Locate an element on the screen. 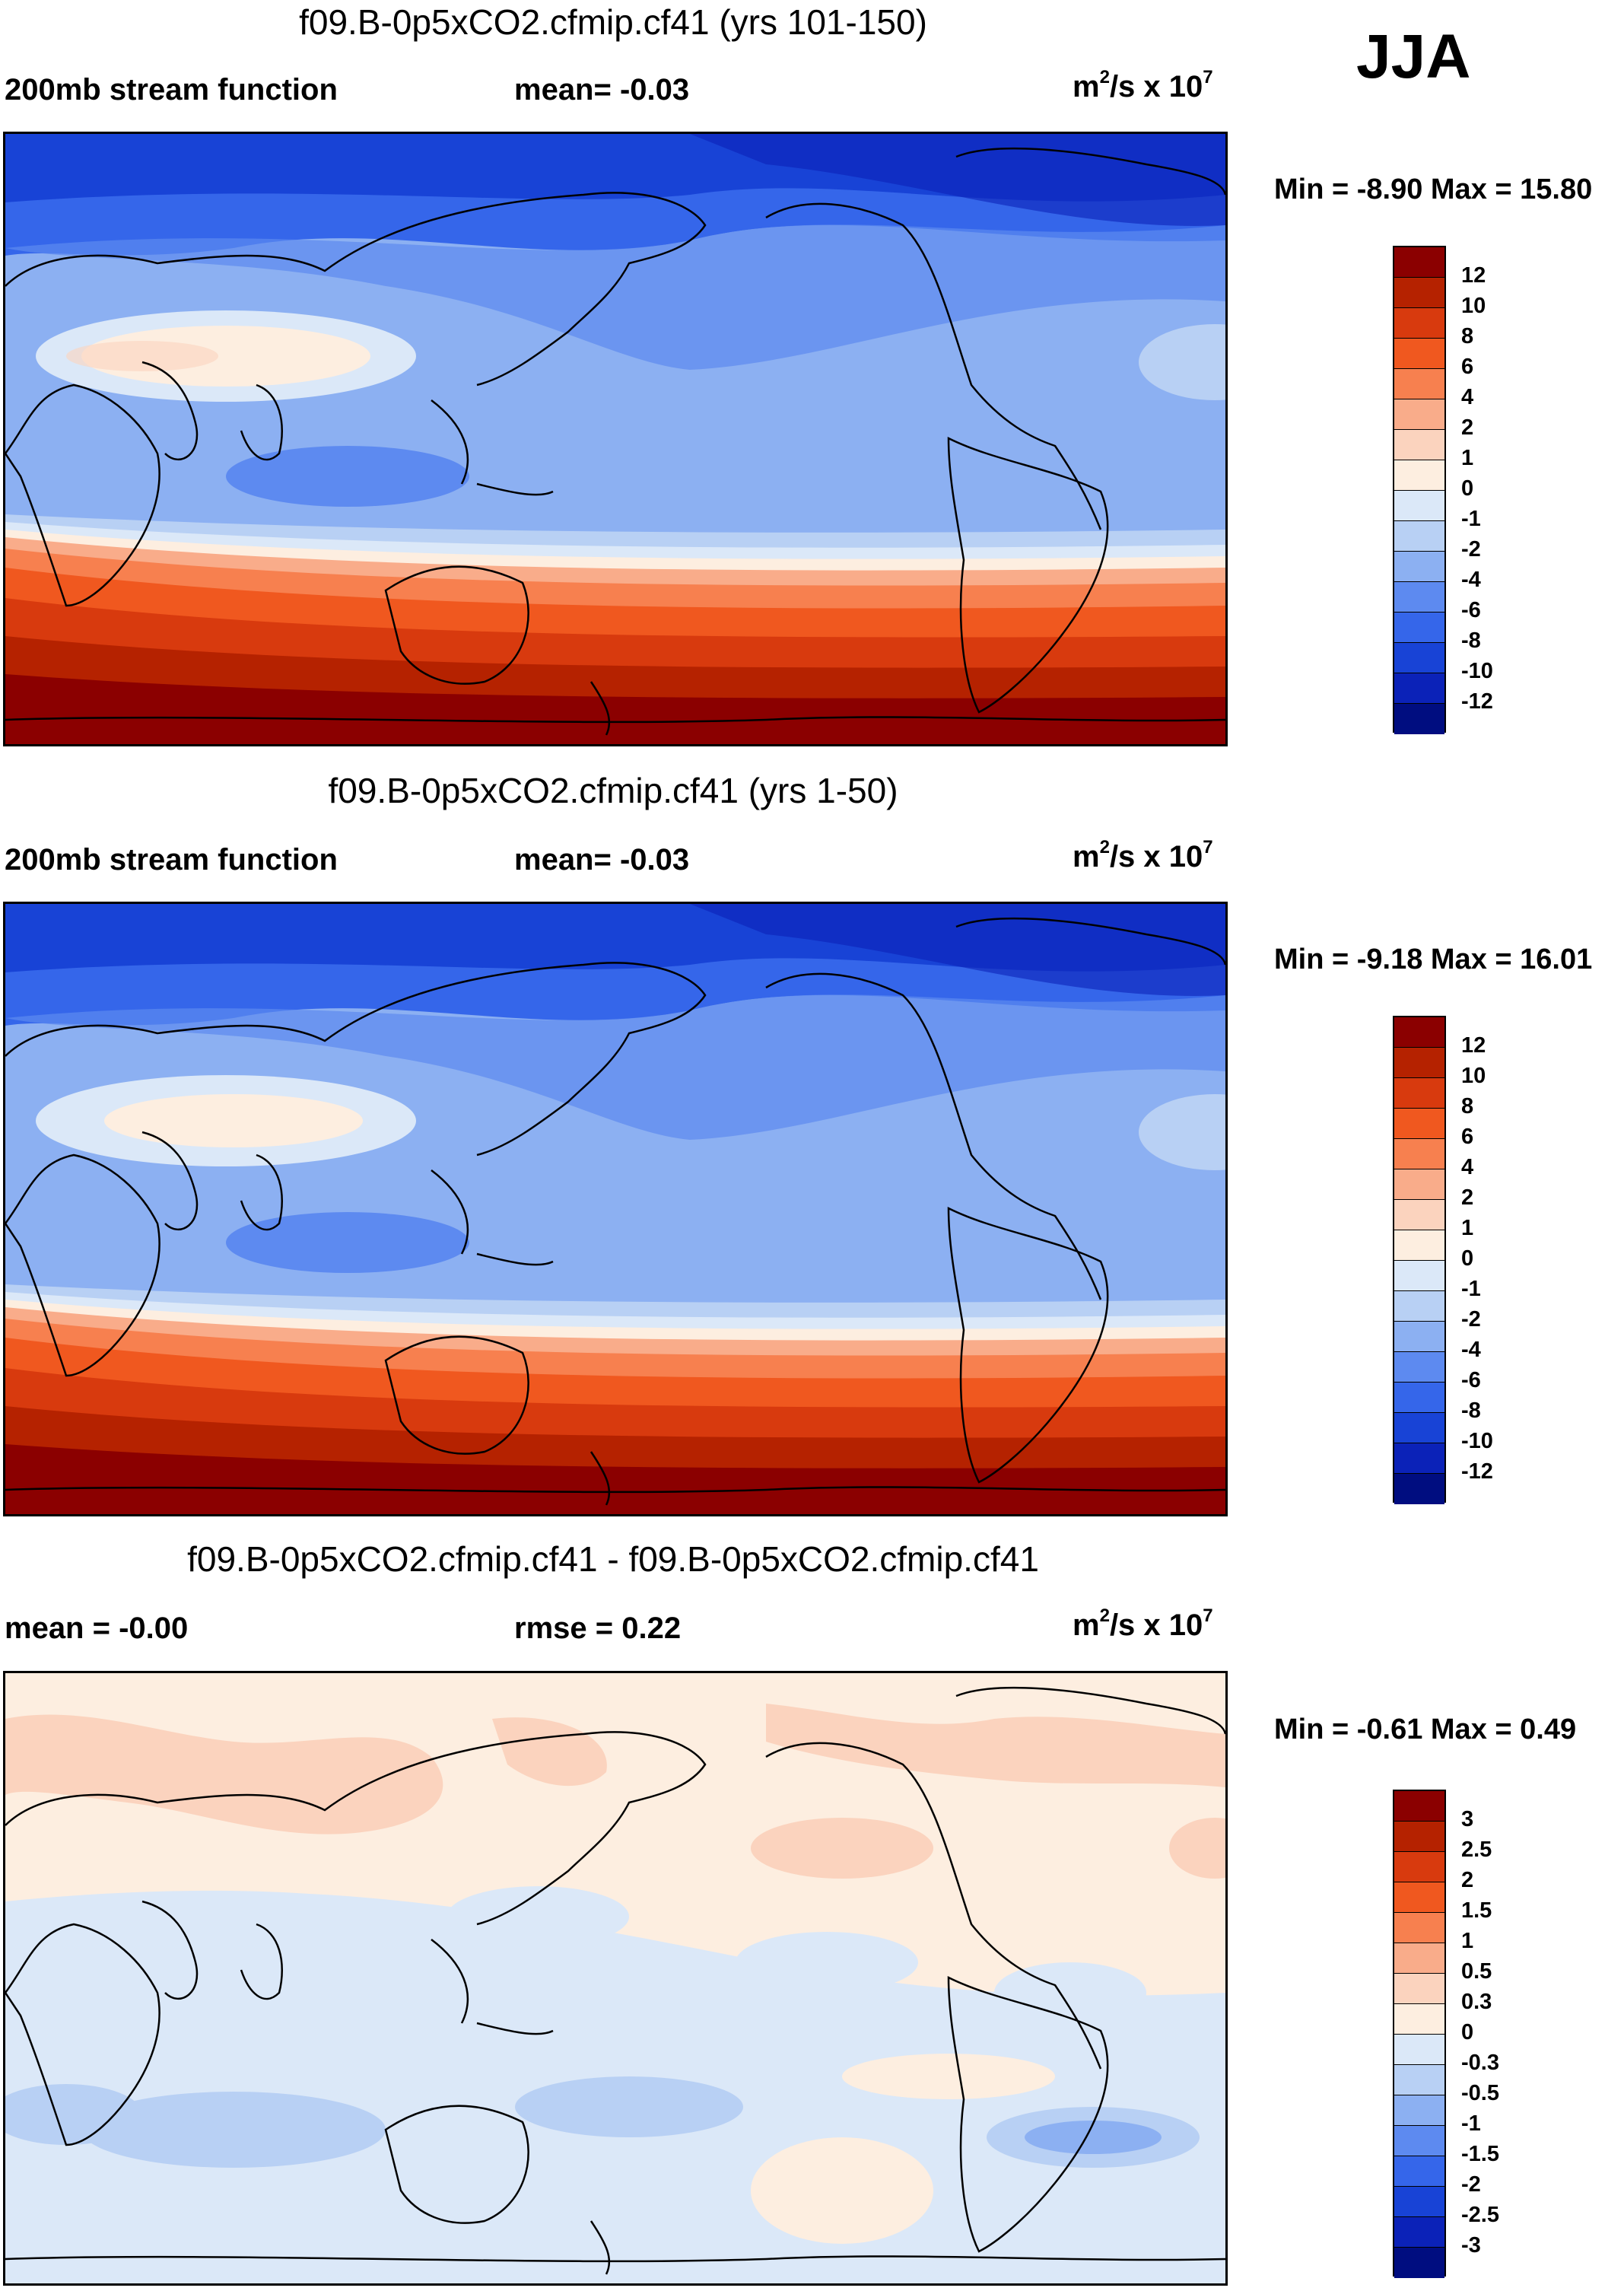  panel-3-minmax: Min = -0.61 Max = 0.49 is located at coordinates (1425, 1729).